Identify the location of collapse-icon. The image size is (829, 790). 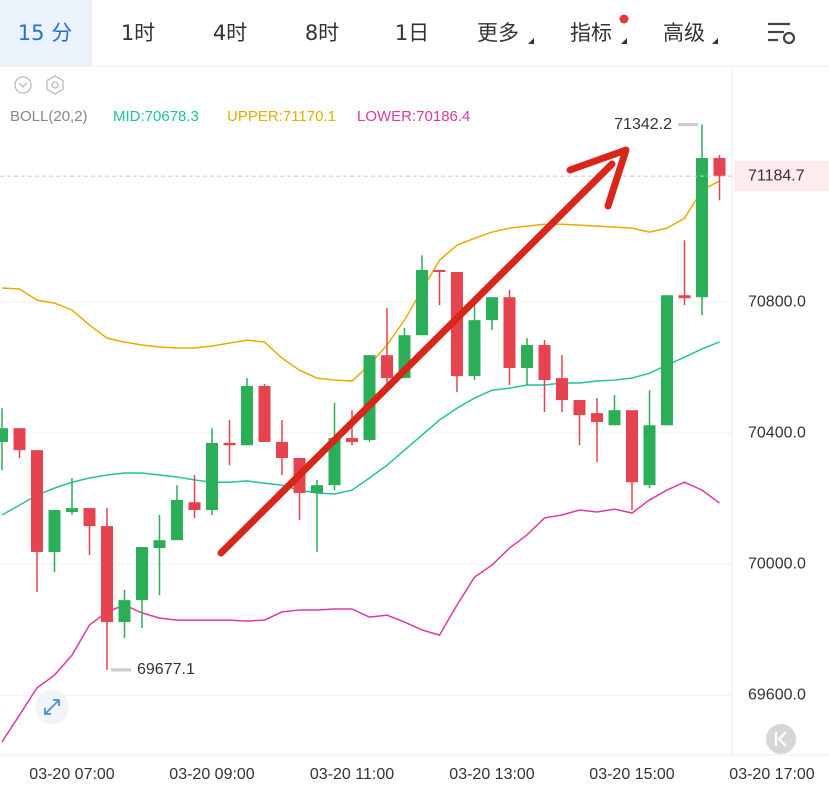
(23, 85).